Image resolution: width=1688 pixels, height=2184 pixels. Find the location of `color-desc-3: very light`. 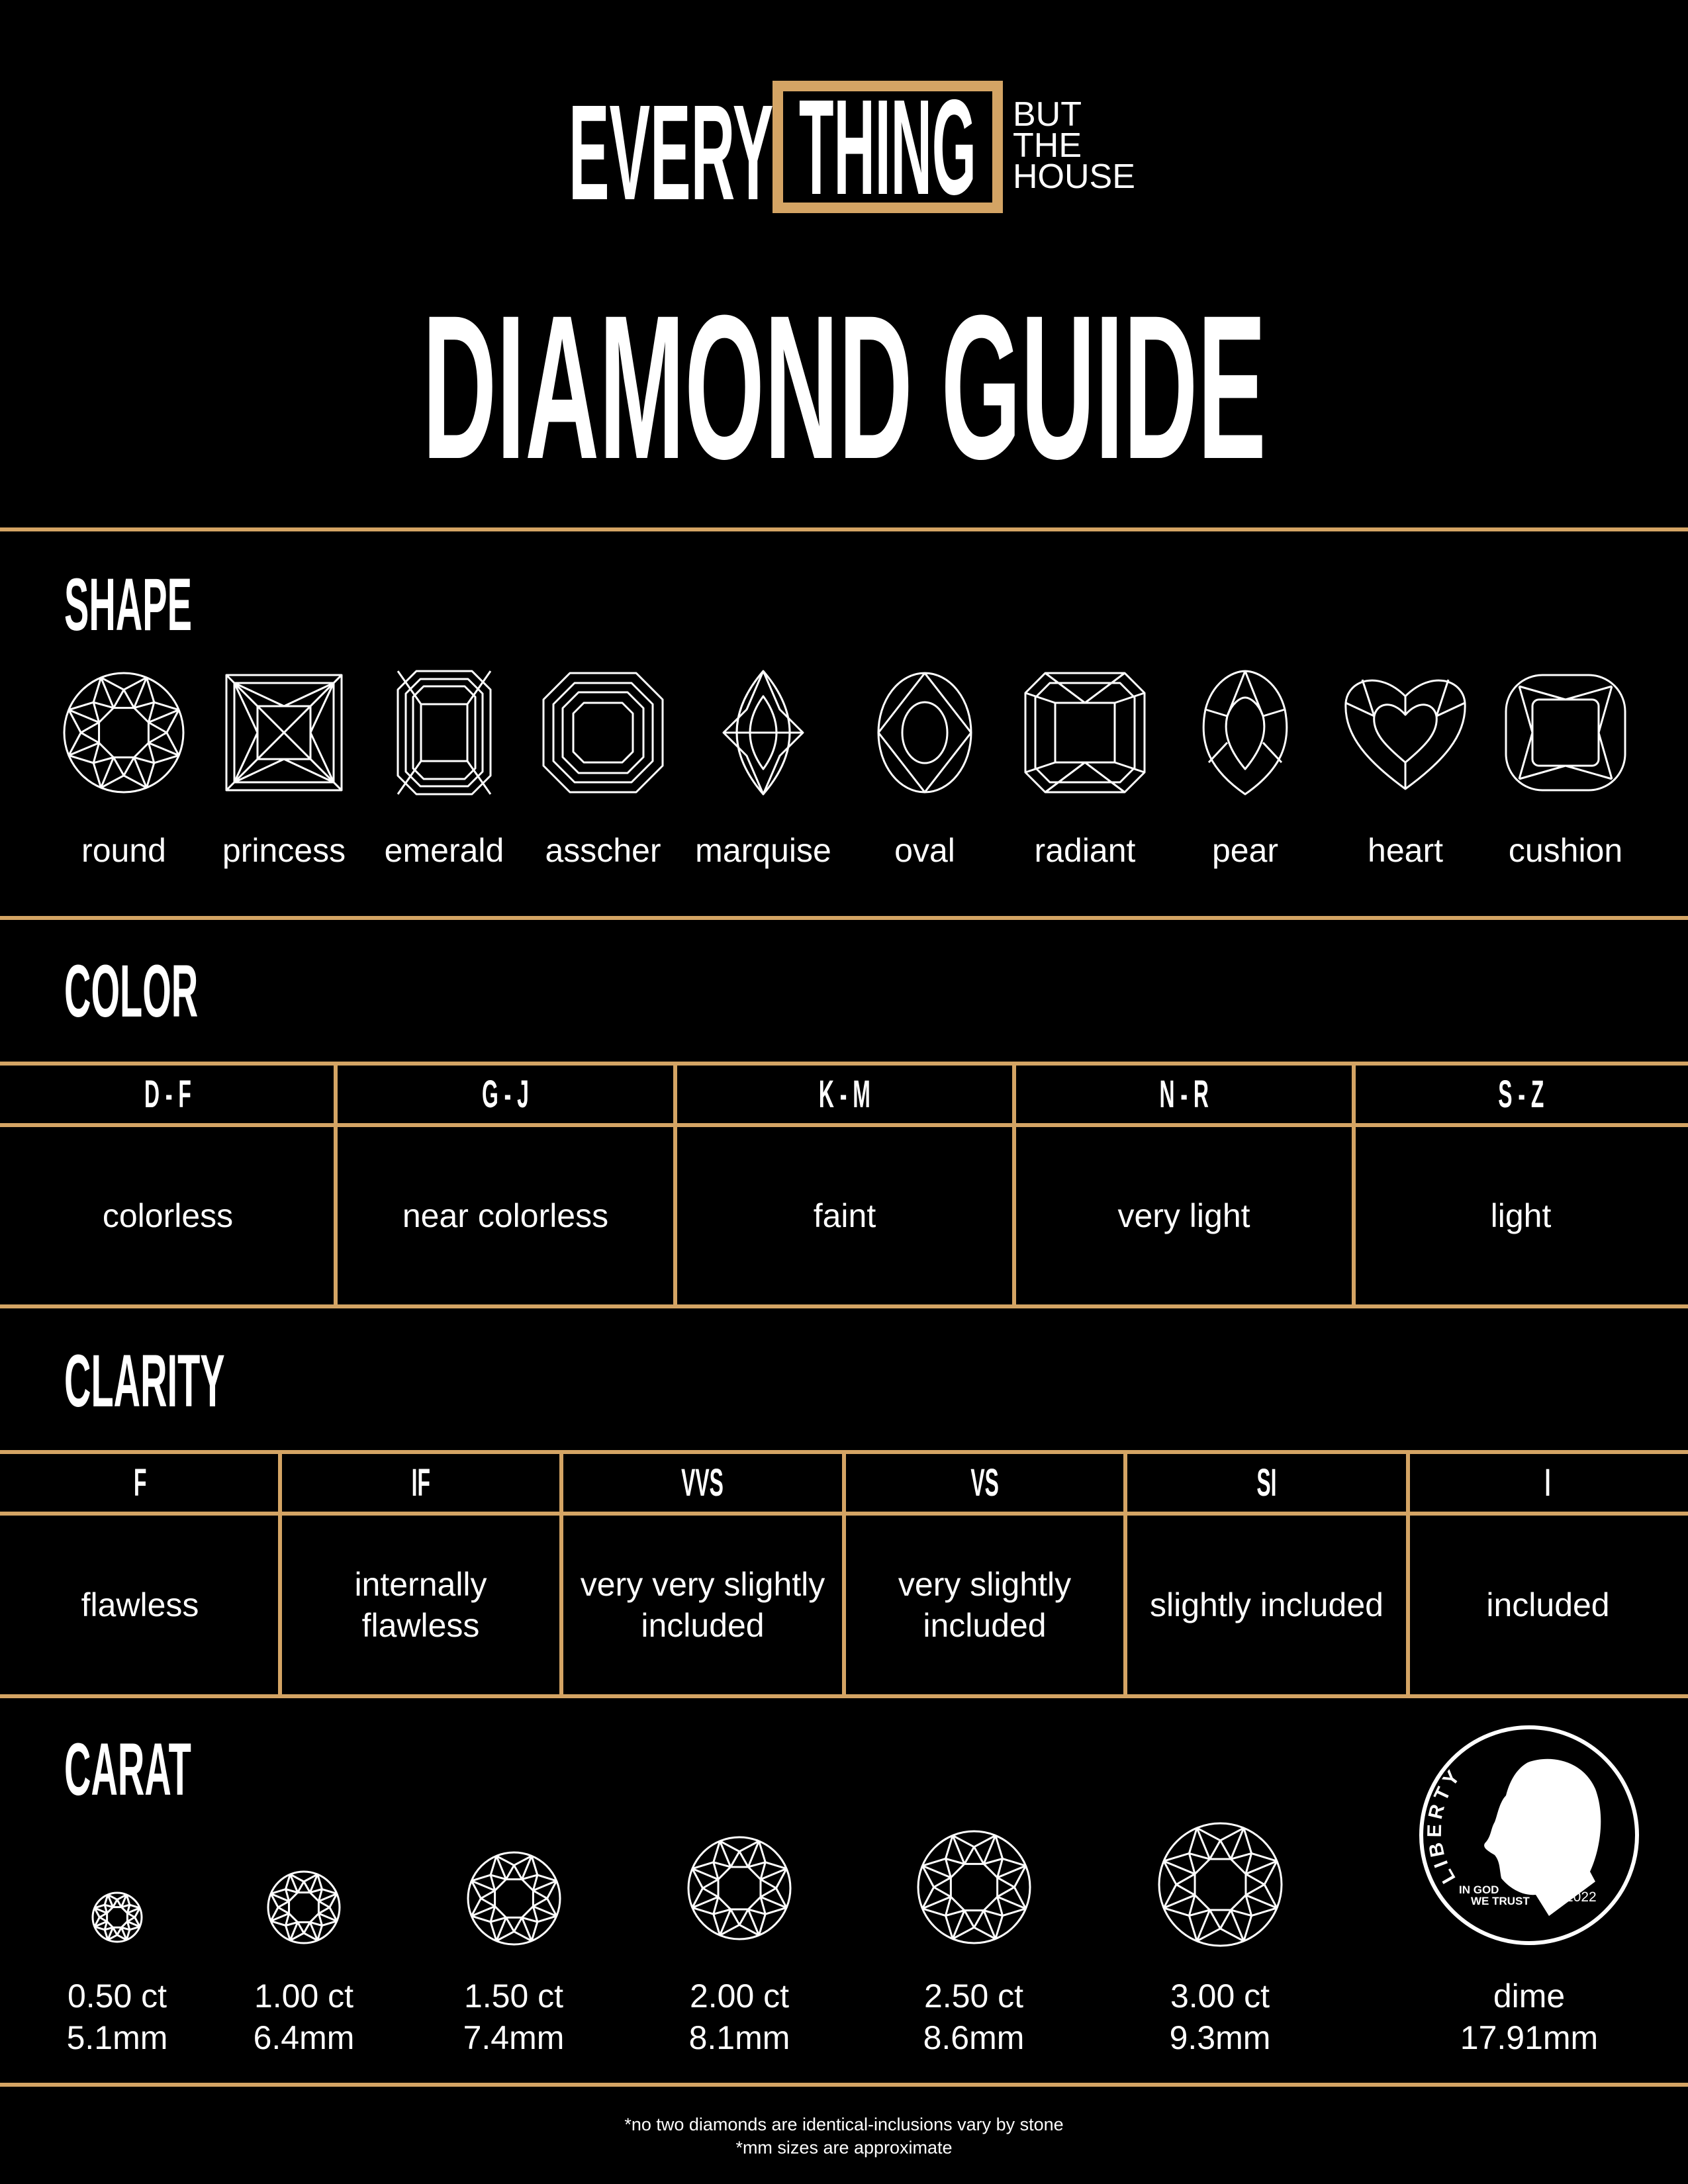

color-desc-3: very light is located at coordinates (1183, 1215).